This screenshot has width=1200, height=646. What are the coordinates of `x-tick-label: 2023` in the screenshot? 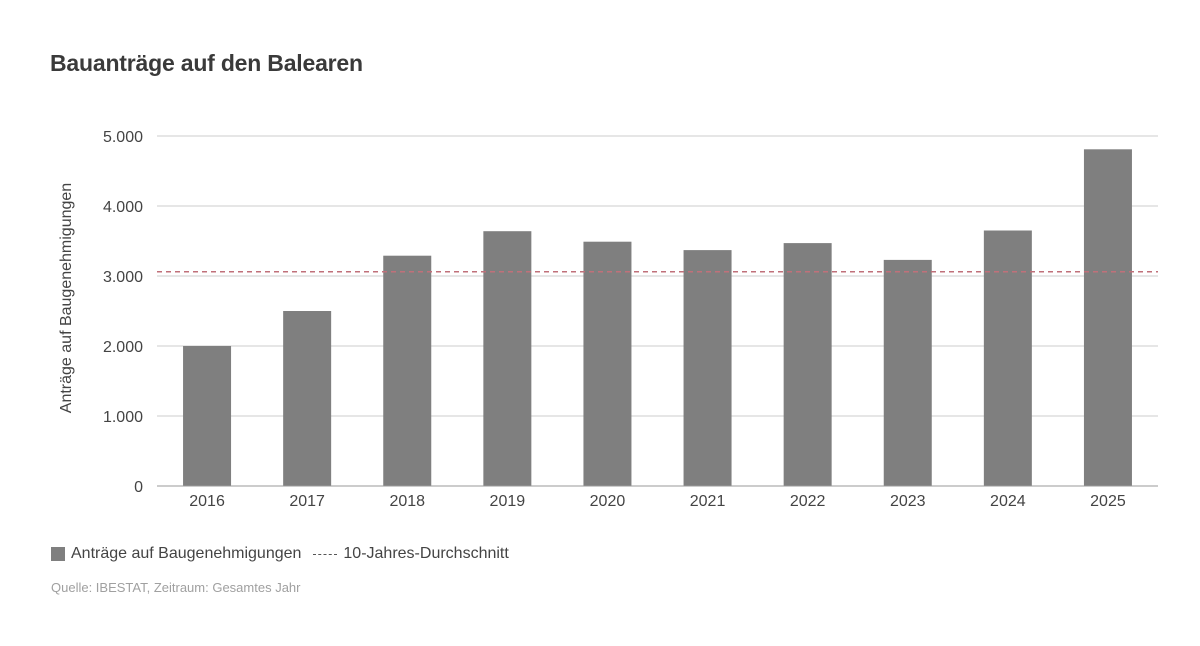 It's located at (908, 501).